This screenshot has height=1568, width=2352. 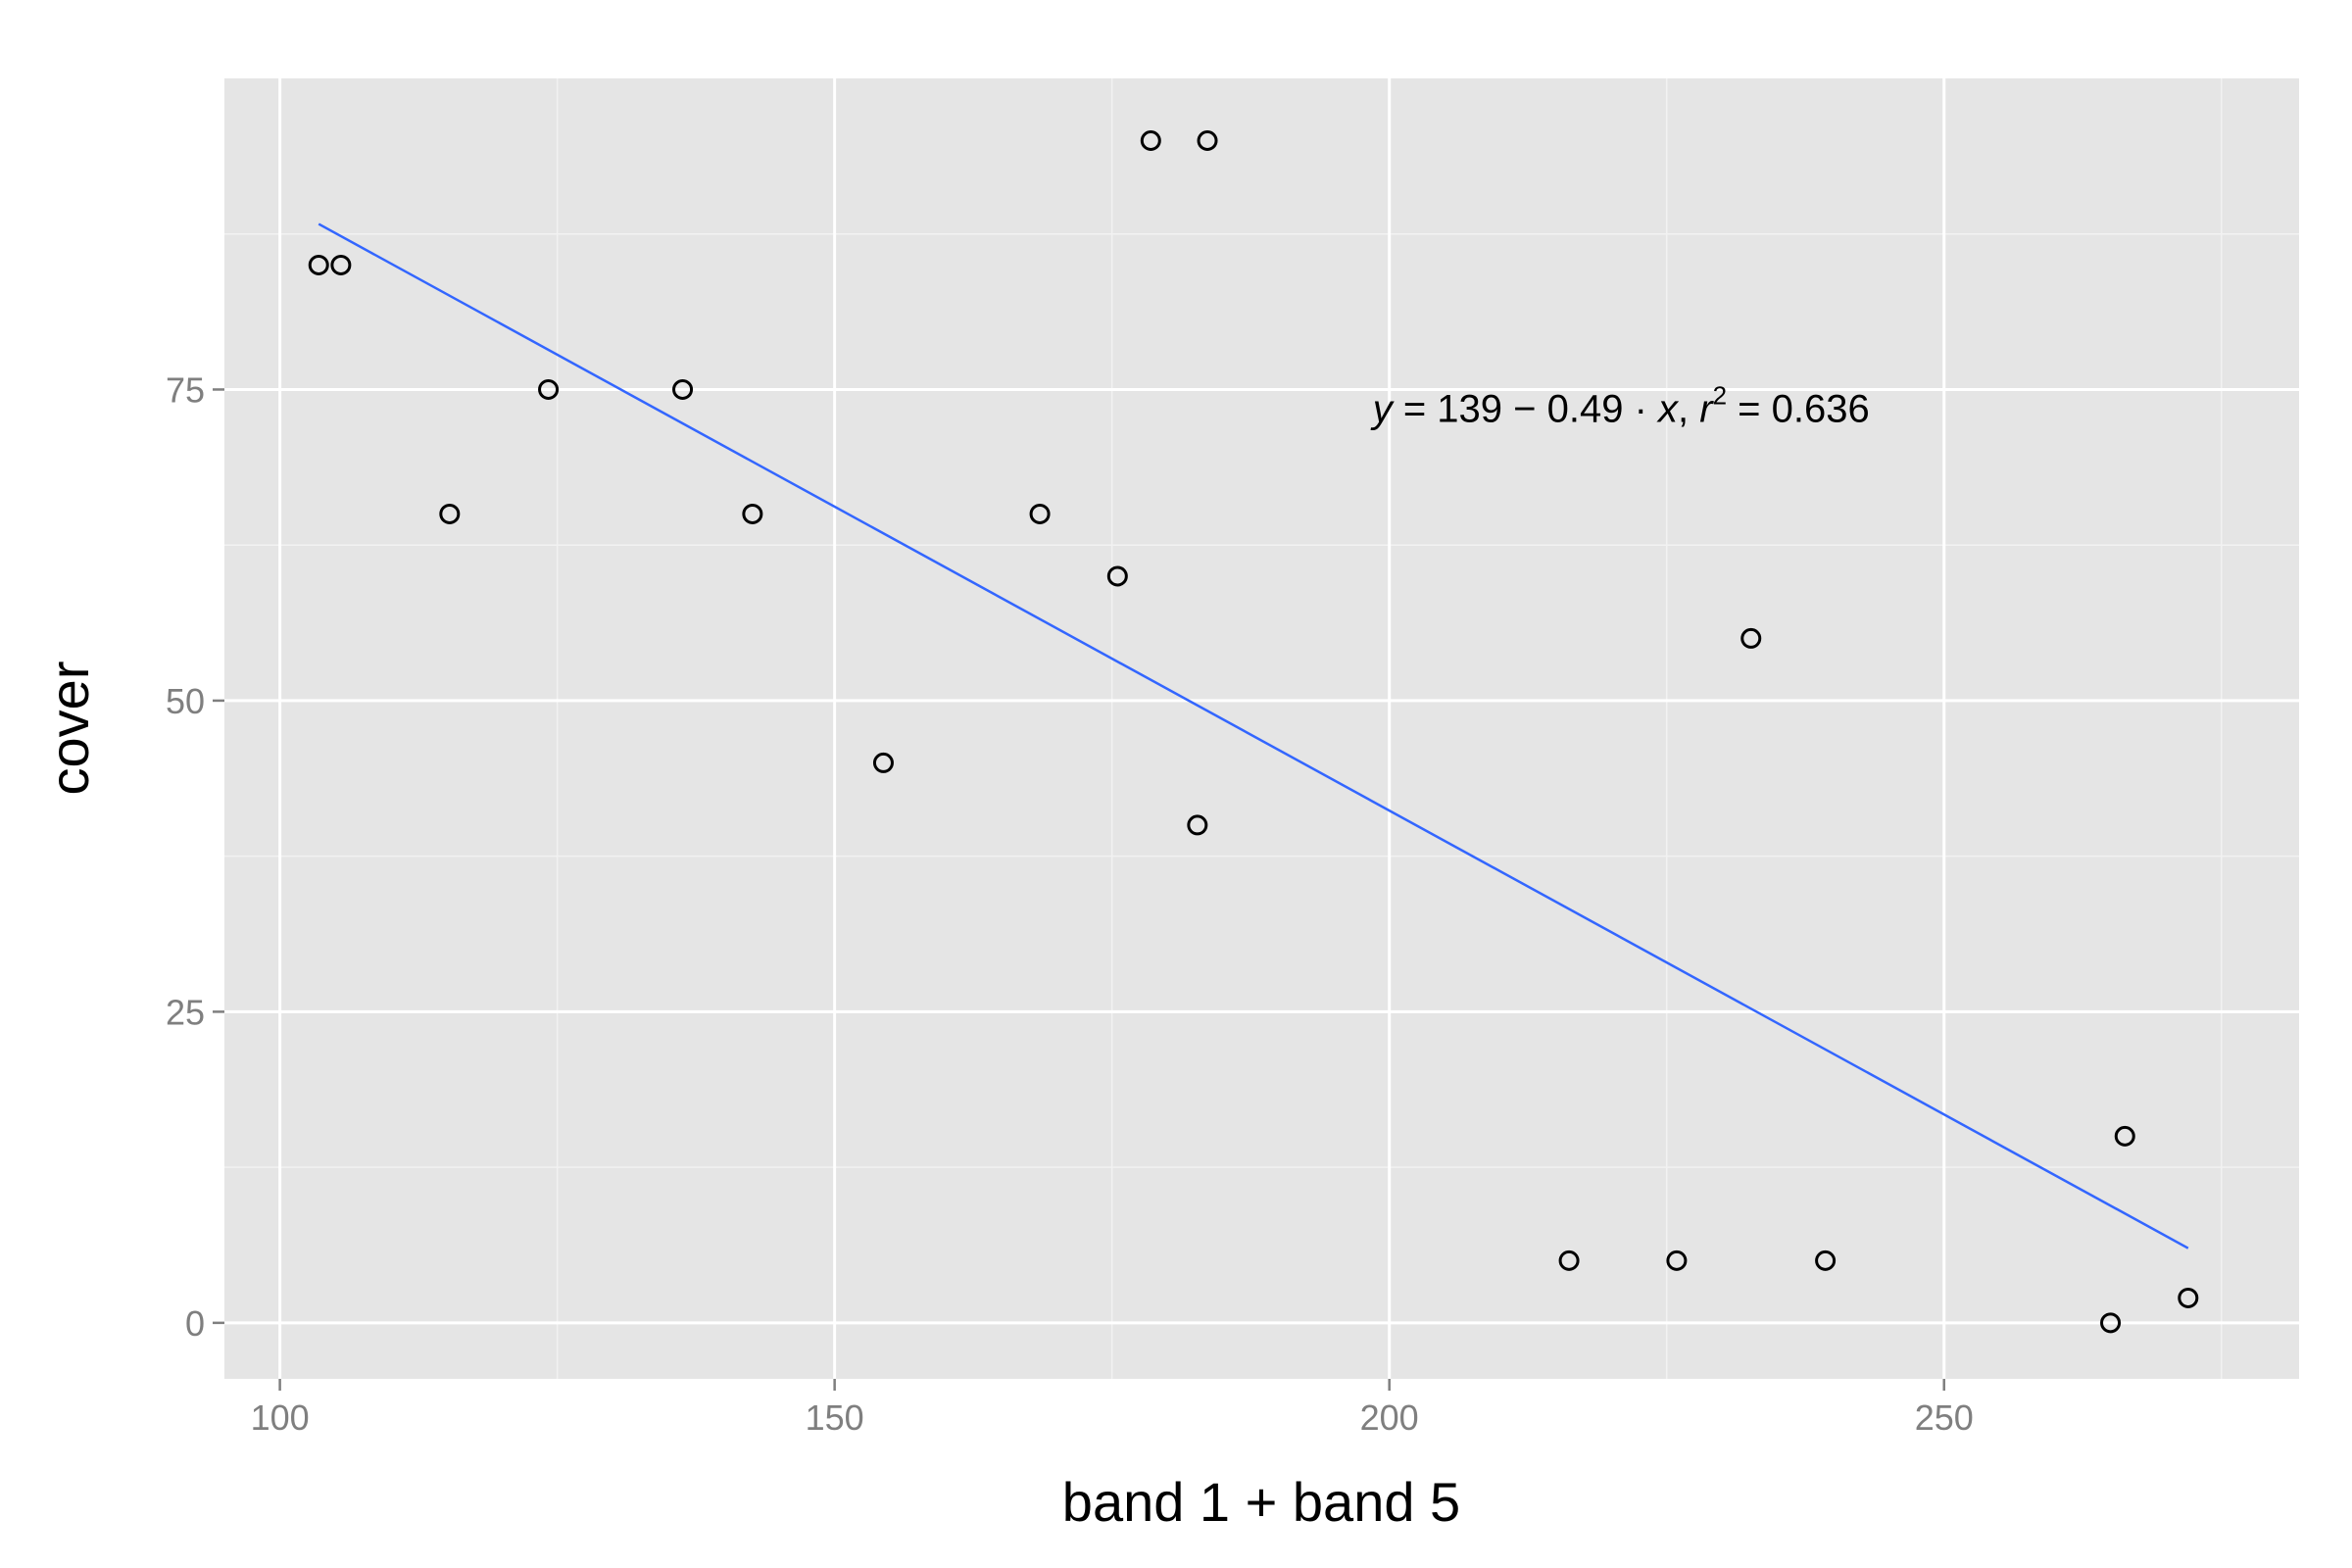 I want to click on annotation-comma: ,, so click(x=1688, y=409).